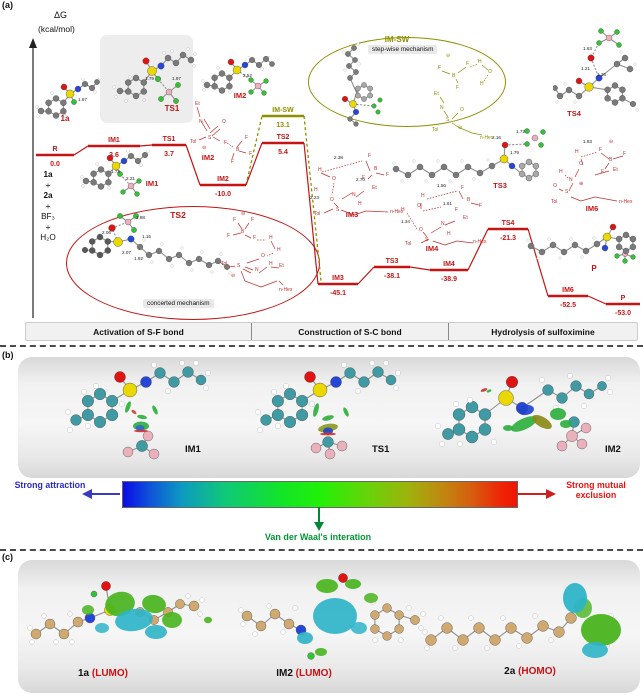  What do you see at coordinates (596, 490) in the screenshot?
I see `legend-exclusion: Strong mutual exclusion` at bounding box center [596, 490].